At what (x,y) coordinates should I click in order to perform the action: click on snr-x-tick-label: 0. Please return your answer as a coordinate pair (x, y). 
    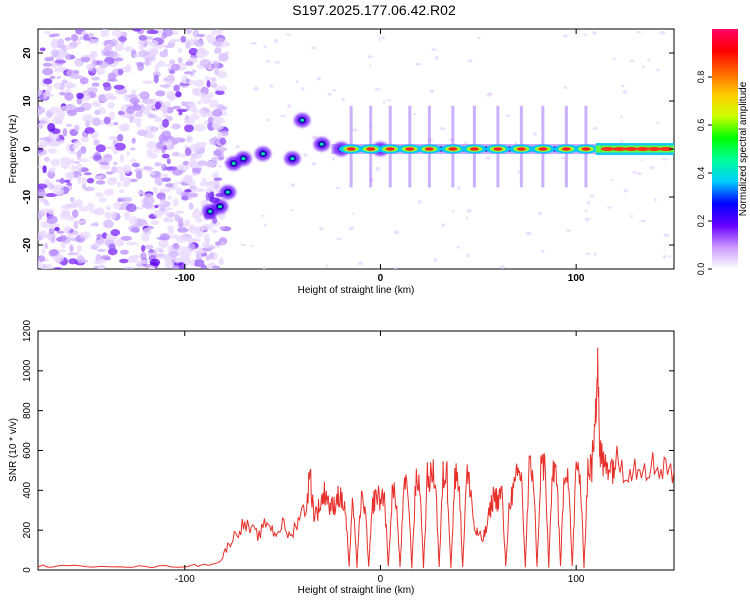
    Looking at the image, I should click on (381, 579).